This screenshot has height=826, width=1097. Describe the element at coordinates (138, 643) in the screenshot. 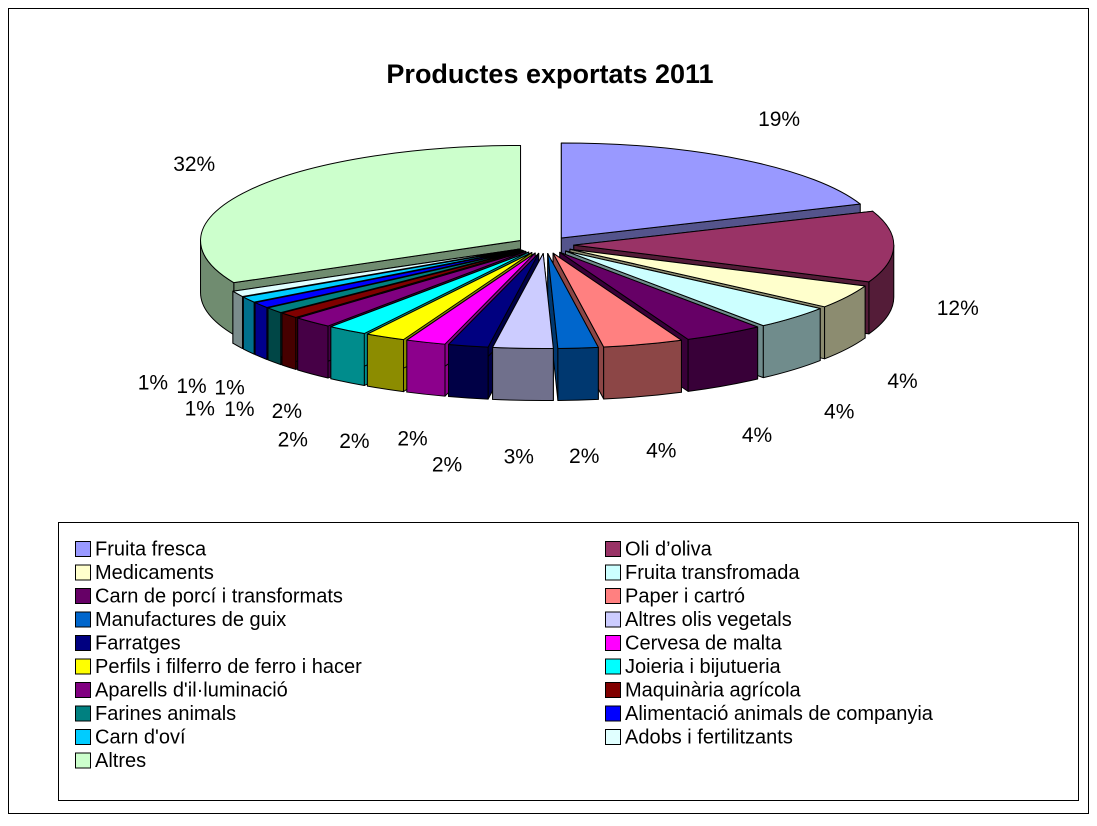

I see `legend-label: Farratges` at that location.